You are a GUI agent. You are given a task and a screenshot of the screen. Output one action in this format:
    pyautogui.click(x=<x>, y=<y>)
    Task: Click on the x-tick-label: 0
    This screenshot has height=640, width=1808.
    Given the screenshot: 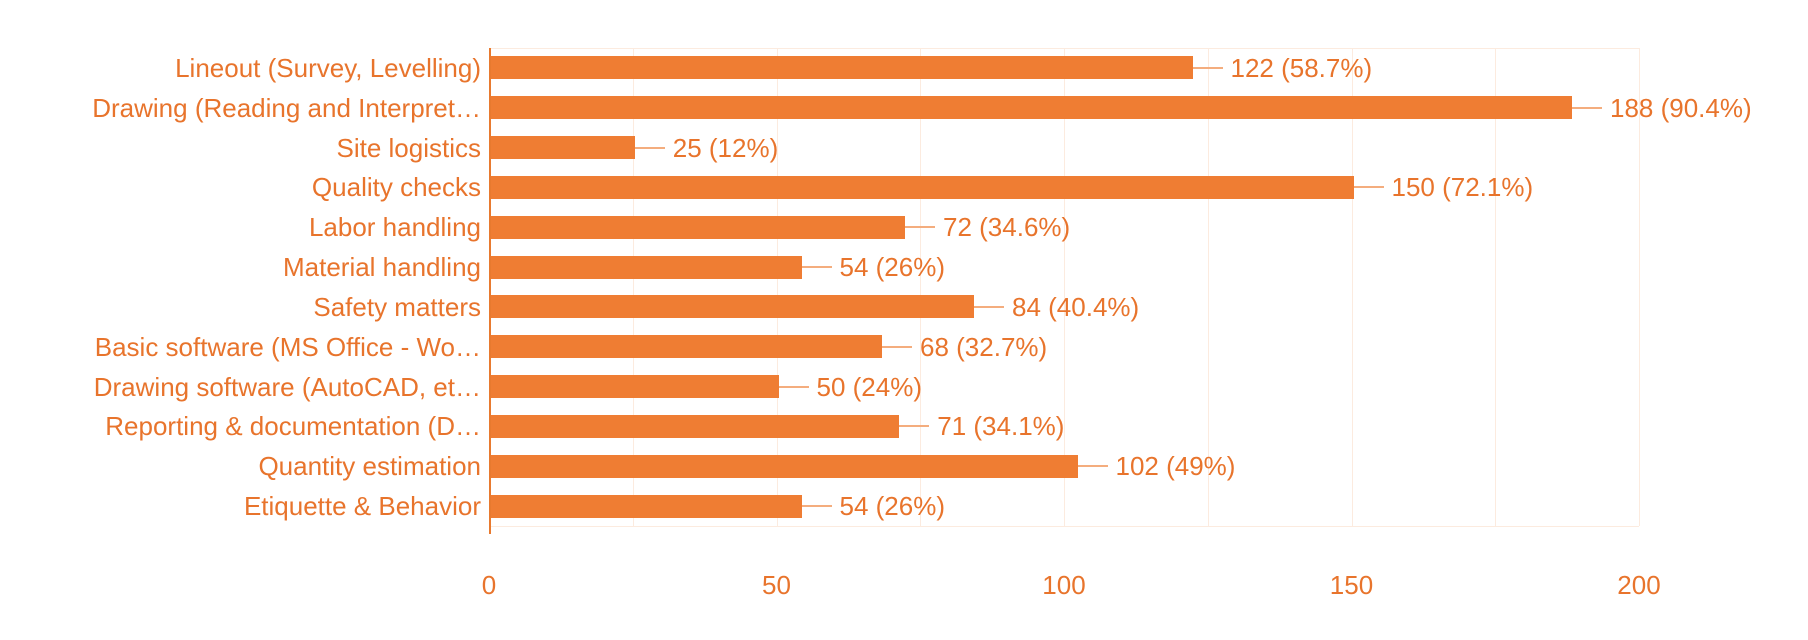 What is the action you would take?
    pyautogui.click(x=489, y=585)
    